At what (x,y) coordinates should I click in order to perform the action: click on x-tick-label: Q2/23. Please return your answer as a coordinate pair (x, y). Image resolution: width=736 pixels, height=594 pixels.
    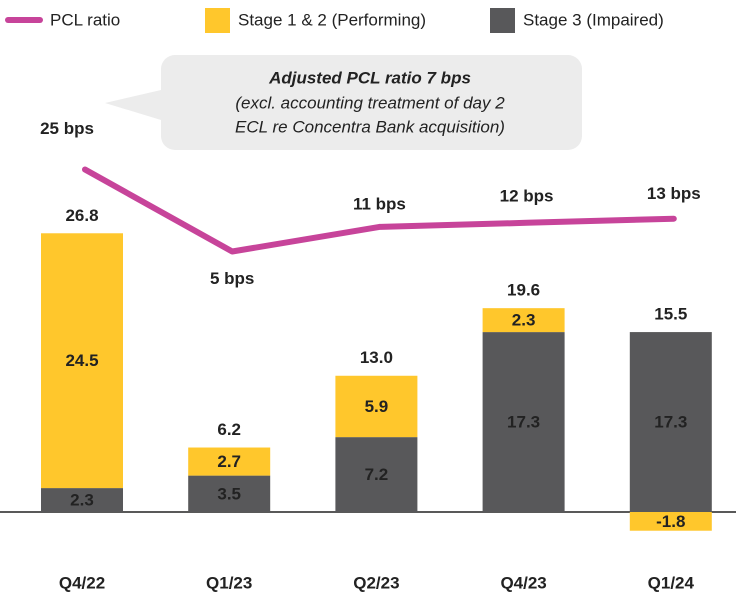
    Looking at the image, I should click on (376, 582).